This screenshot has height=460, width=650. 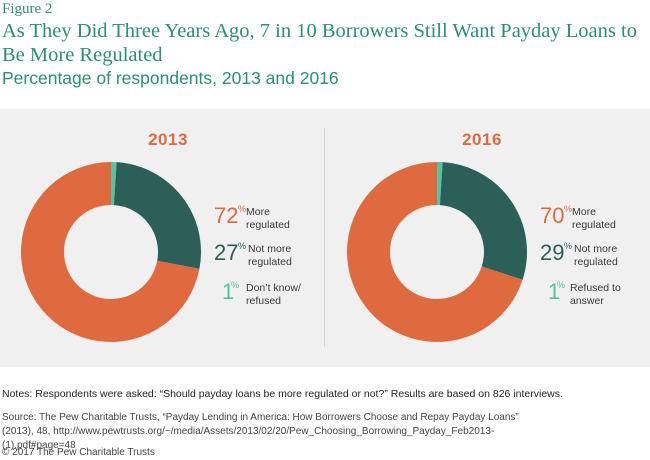 I want to click on donut-slice-2016-more, so click(x=435, y=252).